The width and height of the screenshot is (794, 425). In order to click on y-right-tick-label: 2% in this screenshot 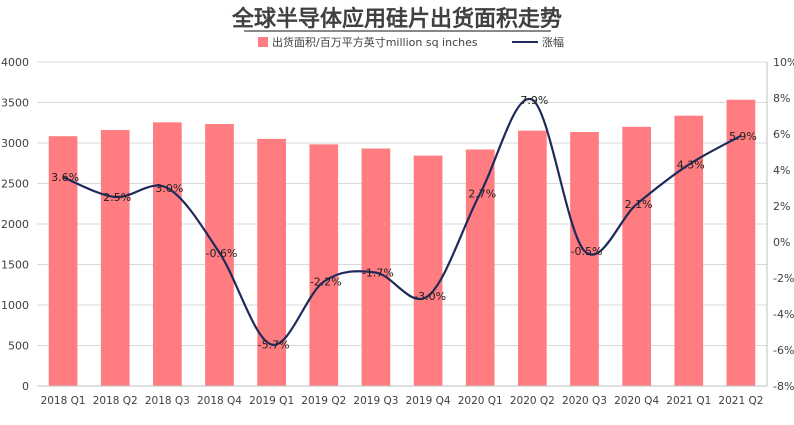, I will do `click(781, 206)`.